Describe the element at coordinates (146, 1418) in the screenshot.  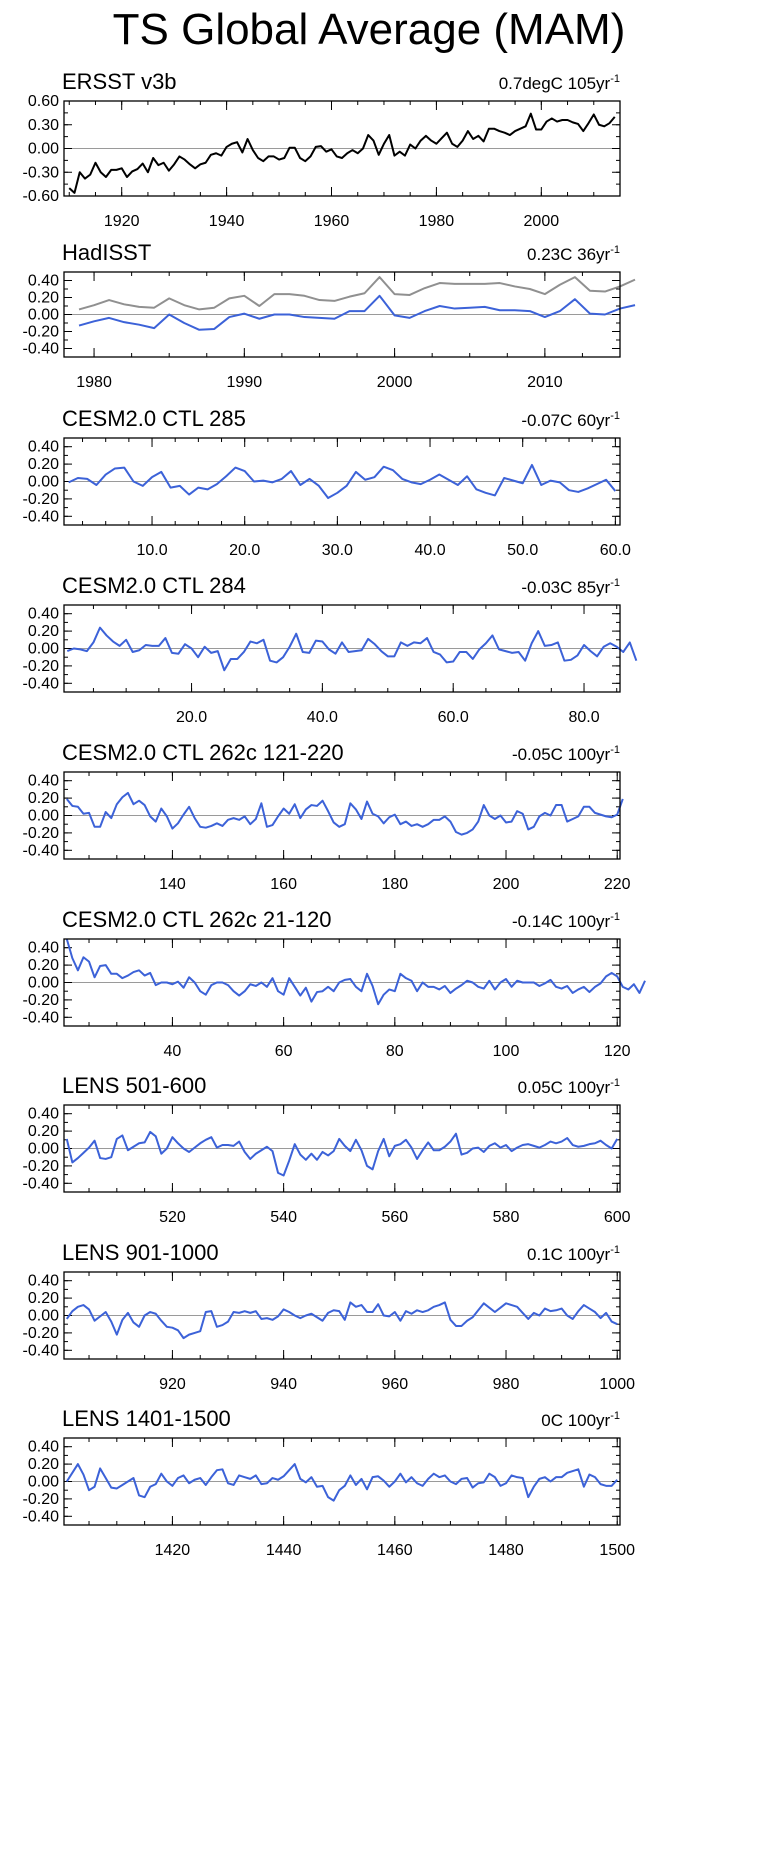
I see `panel-title: LENS 1401-1500` at that location.